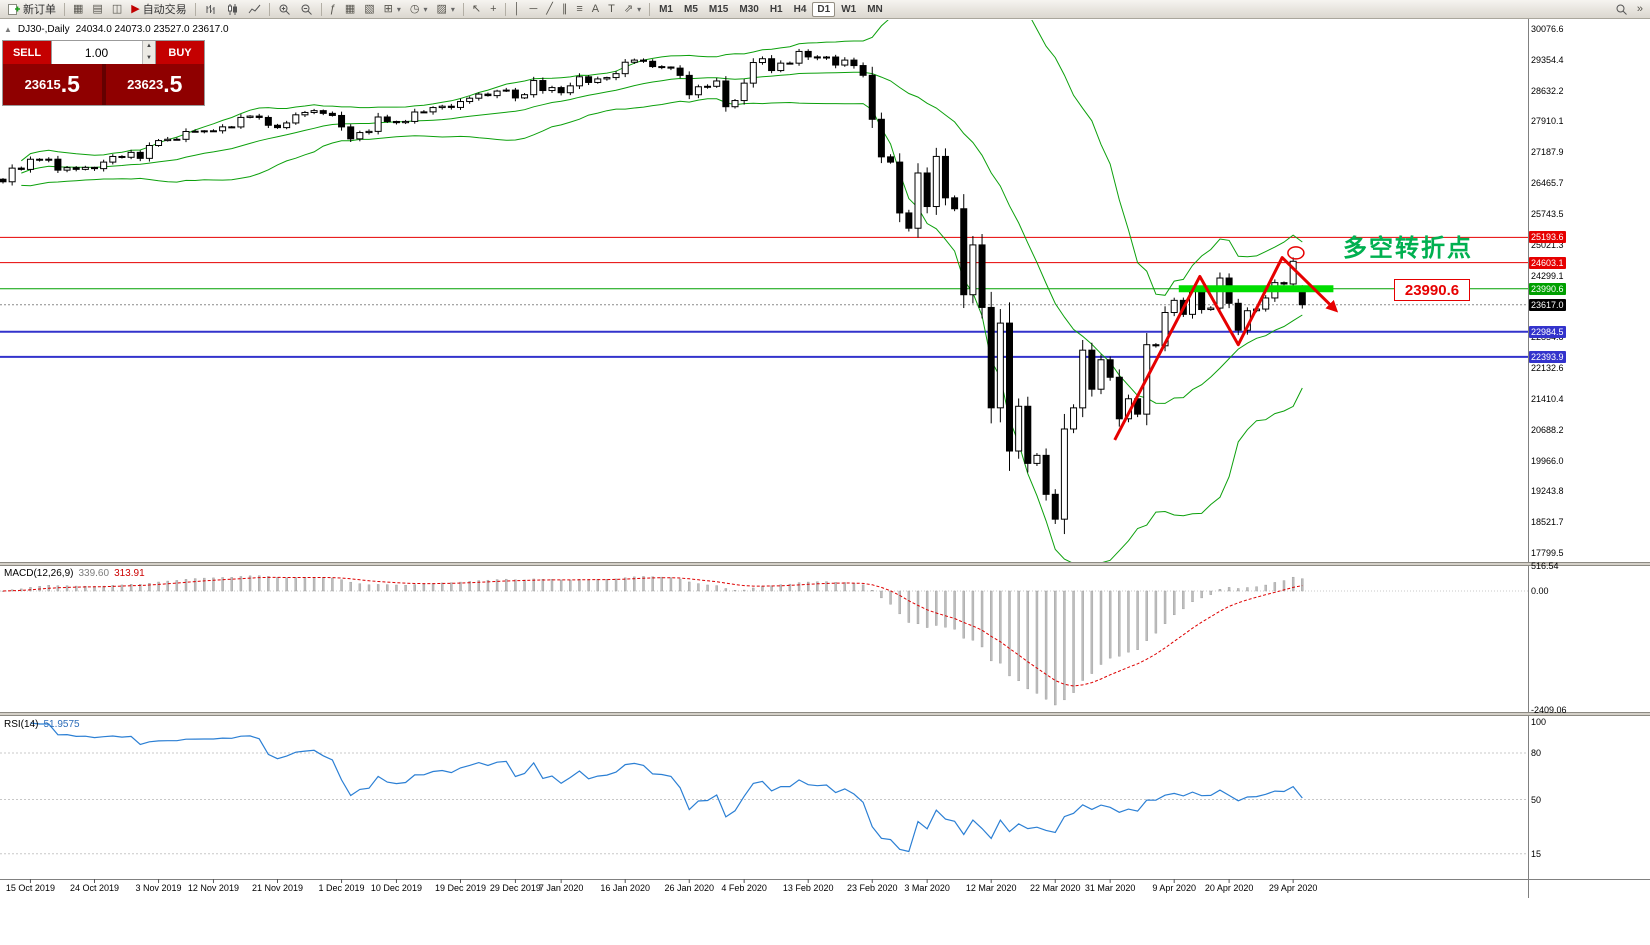 The image size is (1650, 945). I want to click on price-axis-tick: 25021.3, so click(1547, 244).